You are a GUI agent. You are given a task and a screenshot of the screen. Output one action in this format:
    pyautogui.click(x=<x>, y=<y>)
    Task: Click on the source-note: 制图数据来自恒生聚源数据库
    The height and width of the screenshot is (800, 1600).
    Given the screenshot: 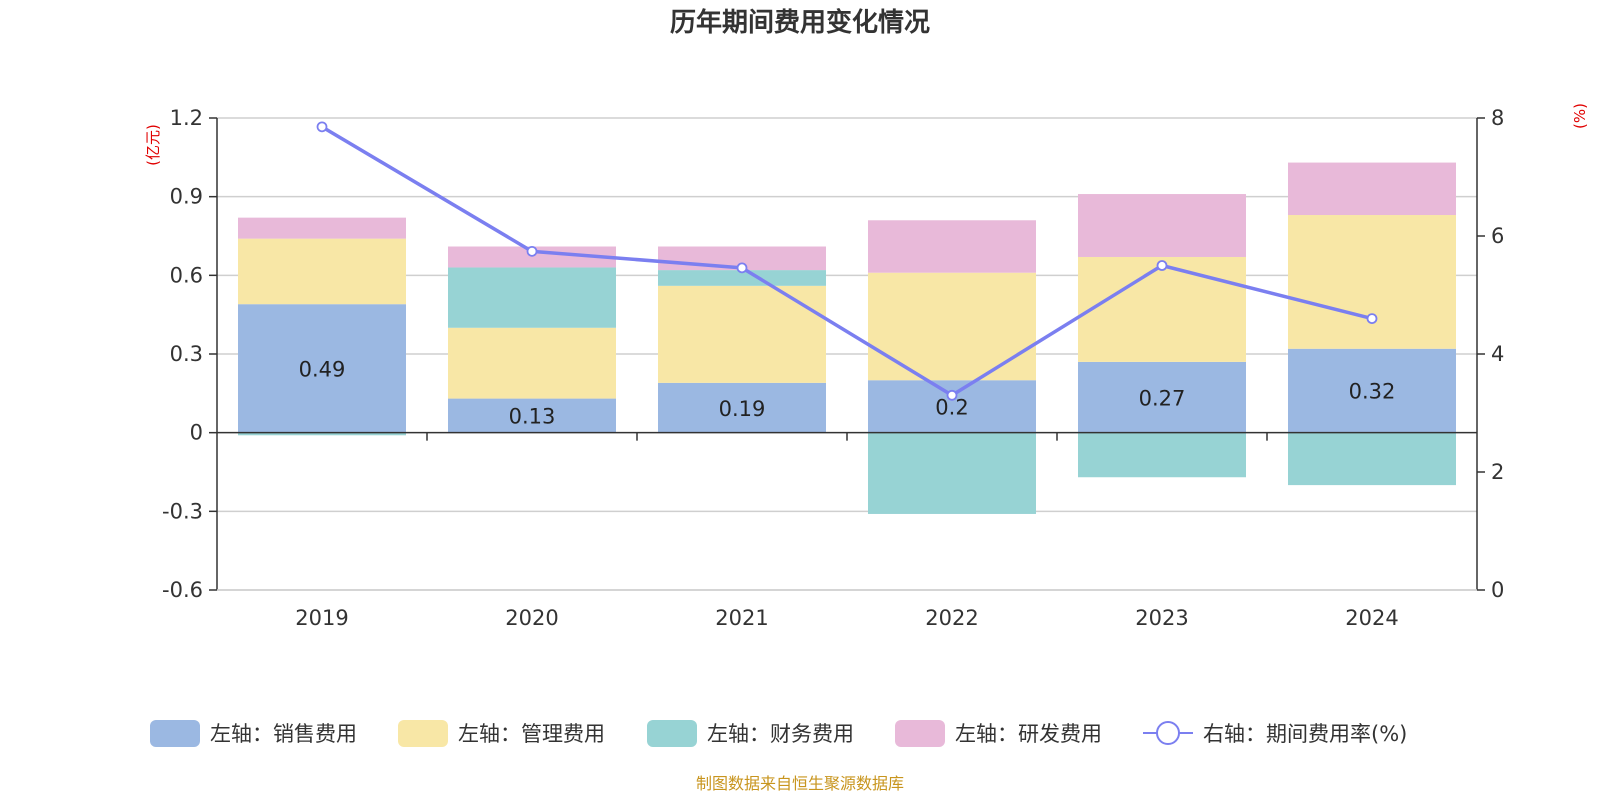 What is the action you would take?
    pyautogui.click(x=800, y=783)
    